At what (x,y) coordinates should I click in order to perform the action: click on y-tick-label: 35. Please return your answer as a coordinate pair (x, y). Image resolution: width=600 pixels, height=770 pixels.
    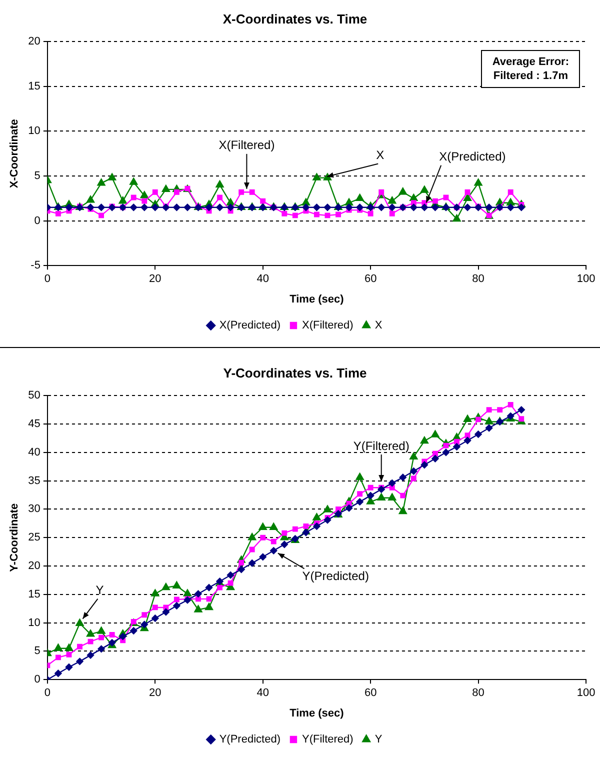
    Looking at the image, I should click on (34, 480).